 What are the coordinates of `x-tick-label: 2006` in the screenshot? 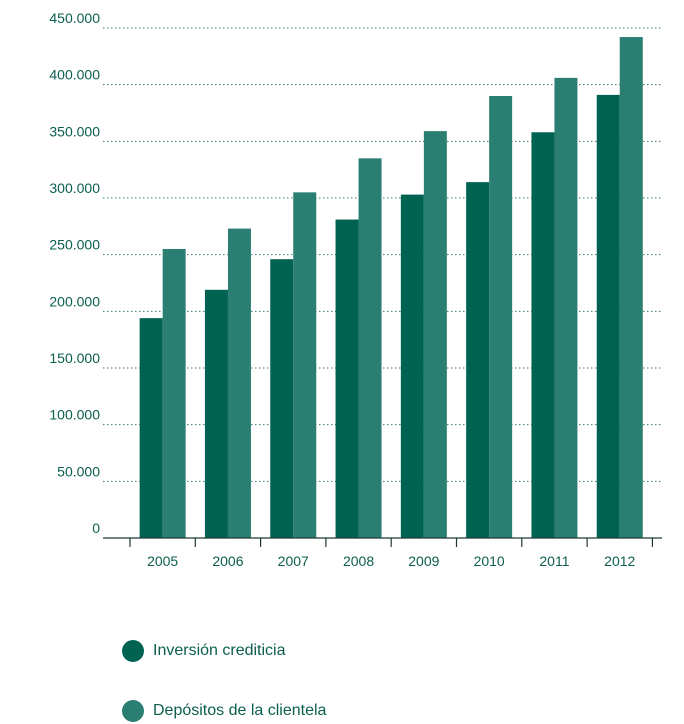 It's located at (227, 561).